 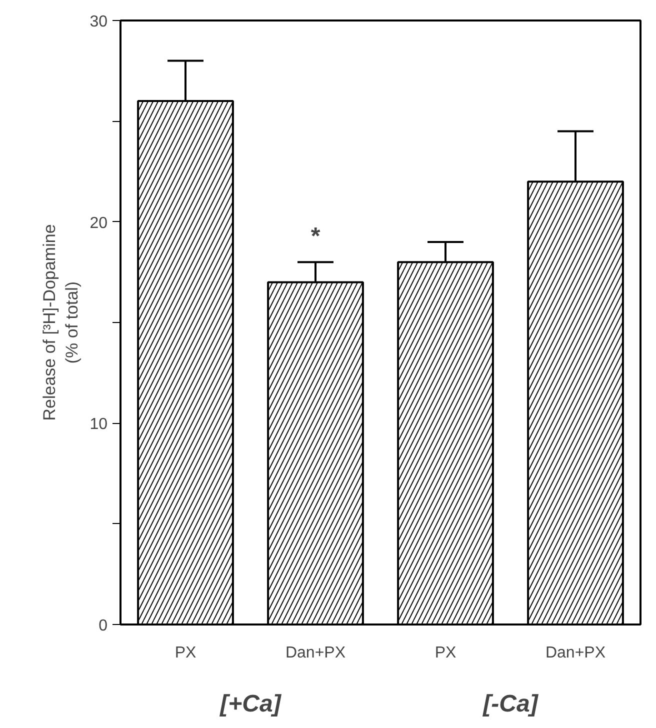 I want to click on text: [+Ca], so click(x=250, y=704).